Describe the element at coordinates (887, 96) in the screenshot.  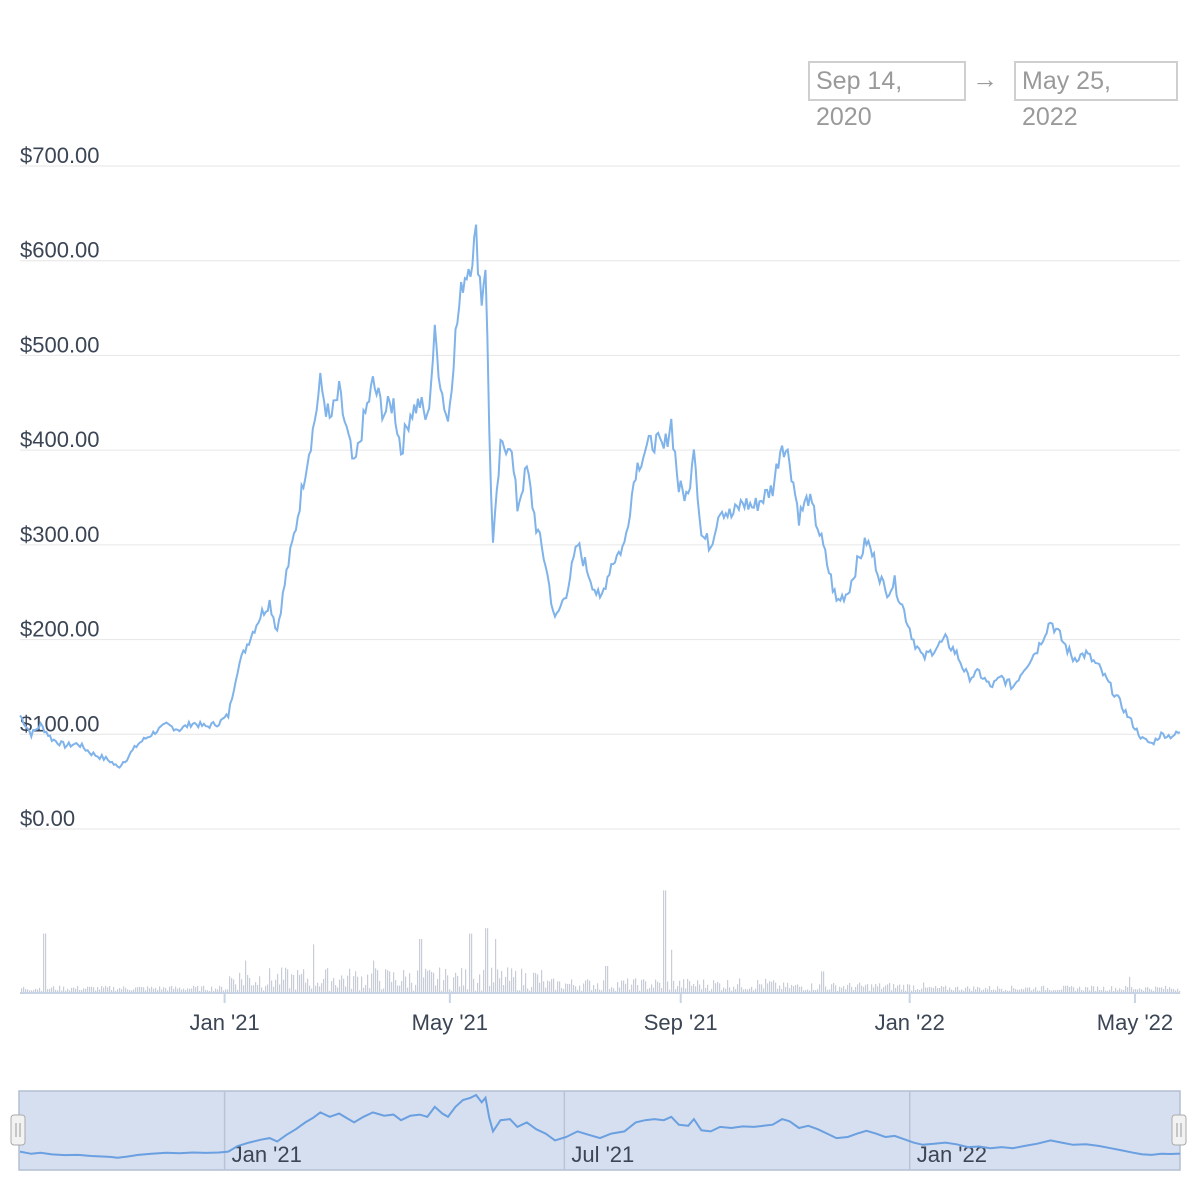
I see `start-date-input: Sep 14, 2020` at that location.